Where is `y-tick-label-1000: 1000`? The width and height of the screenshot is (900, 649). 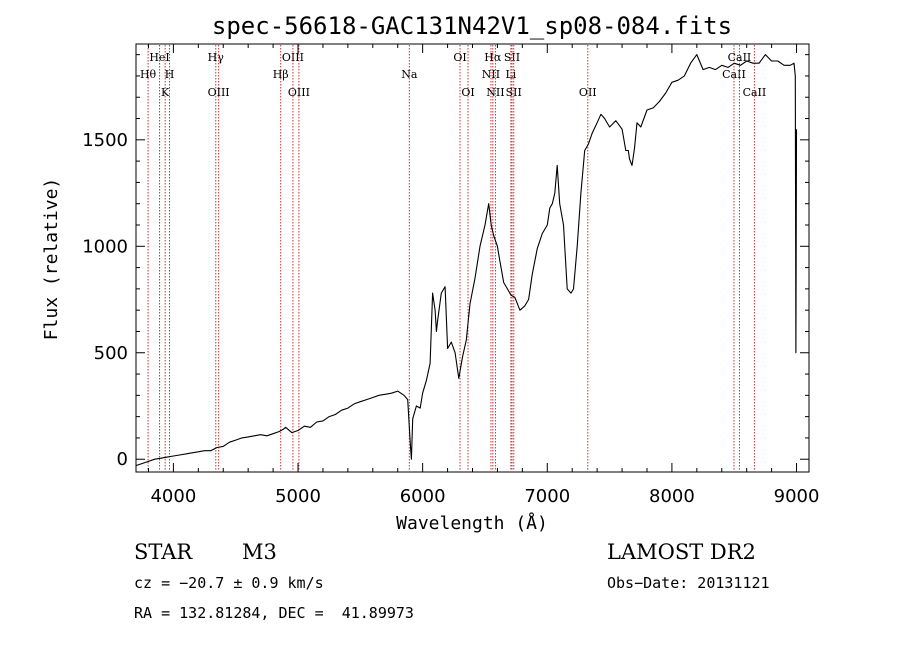
y-tick-label-1000: 1000 is located at coordinates (105, 246).